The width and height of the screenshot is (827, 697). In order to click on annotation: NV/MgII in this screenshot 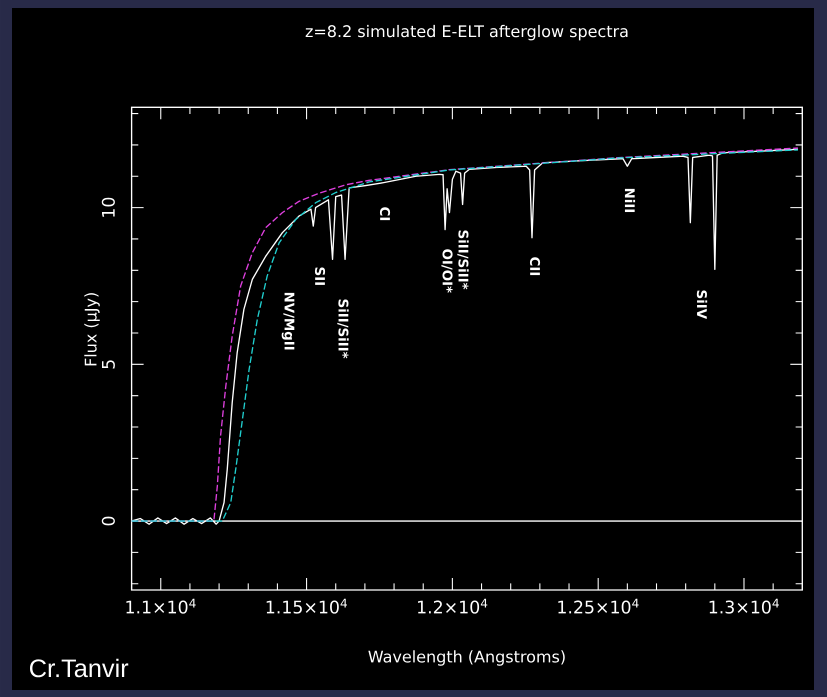, I will do `click(288, 321)`.